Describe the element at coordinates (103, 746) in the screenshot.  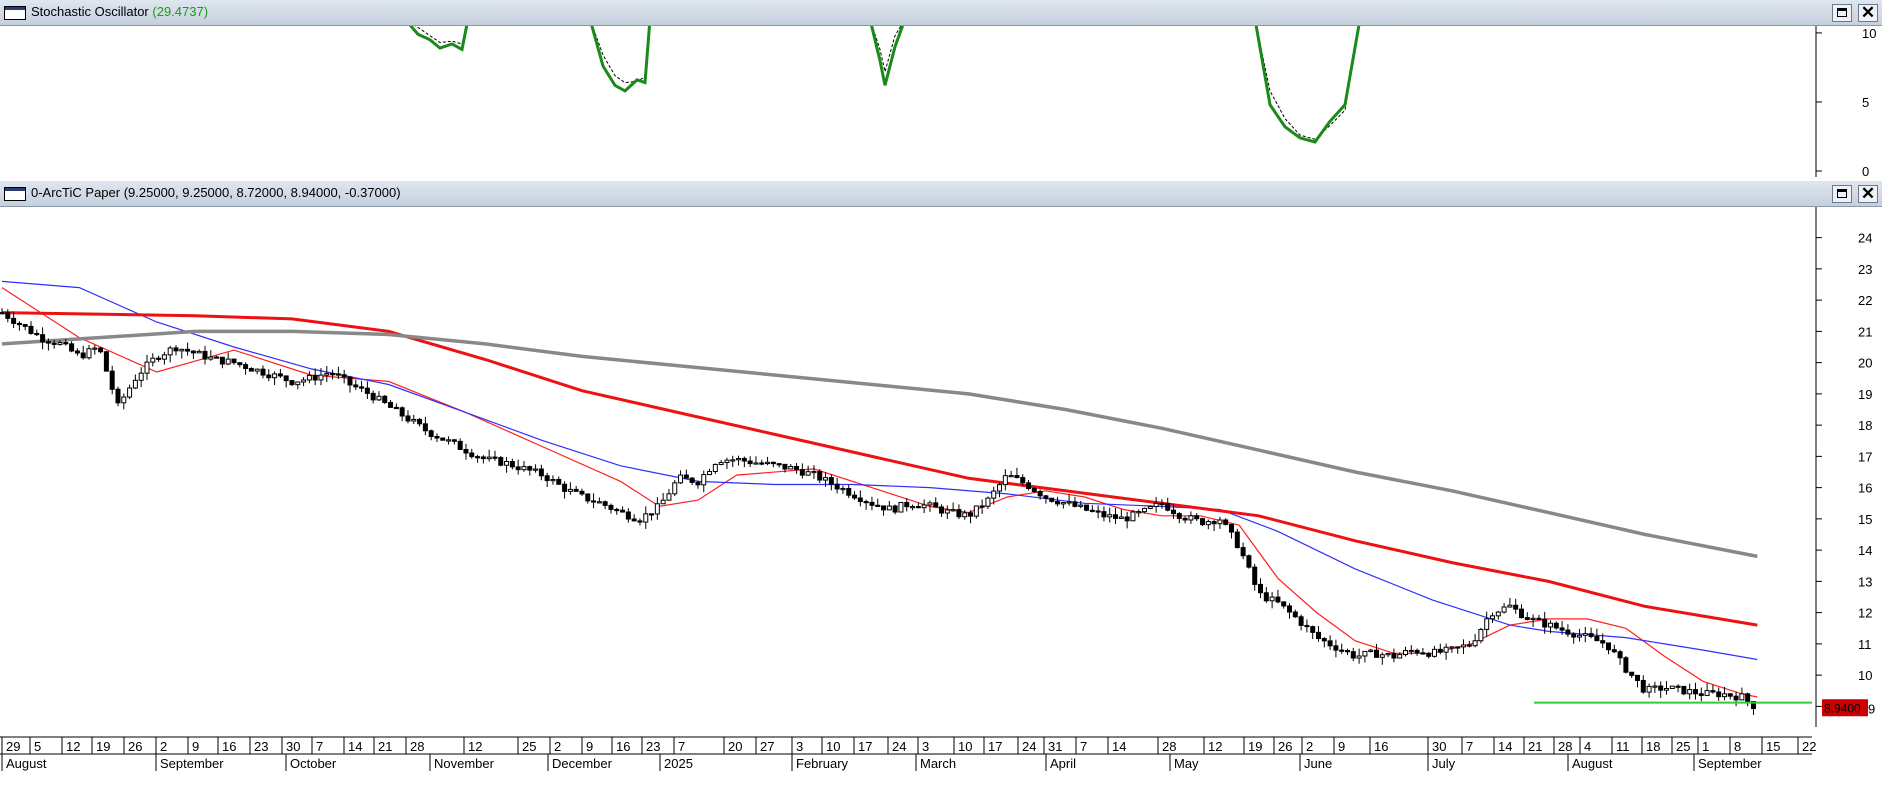
I see `x-day-label: 19` at that location.